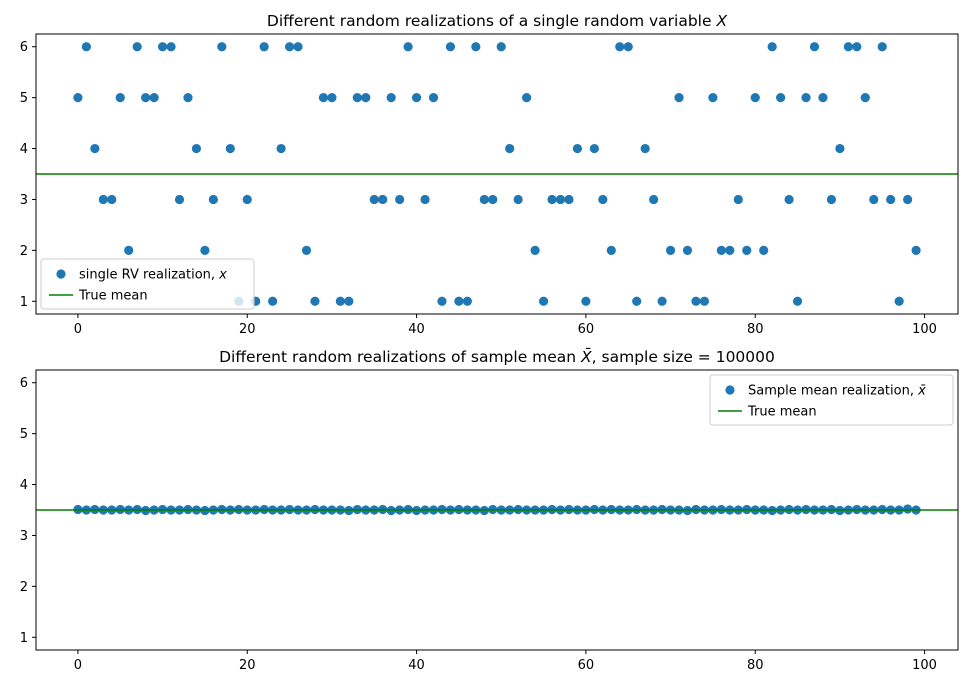  I want to click on chart-2-y-tick: 6, so click(28, 383).